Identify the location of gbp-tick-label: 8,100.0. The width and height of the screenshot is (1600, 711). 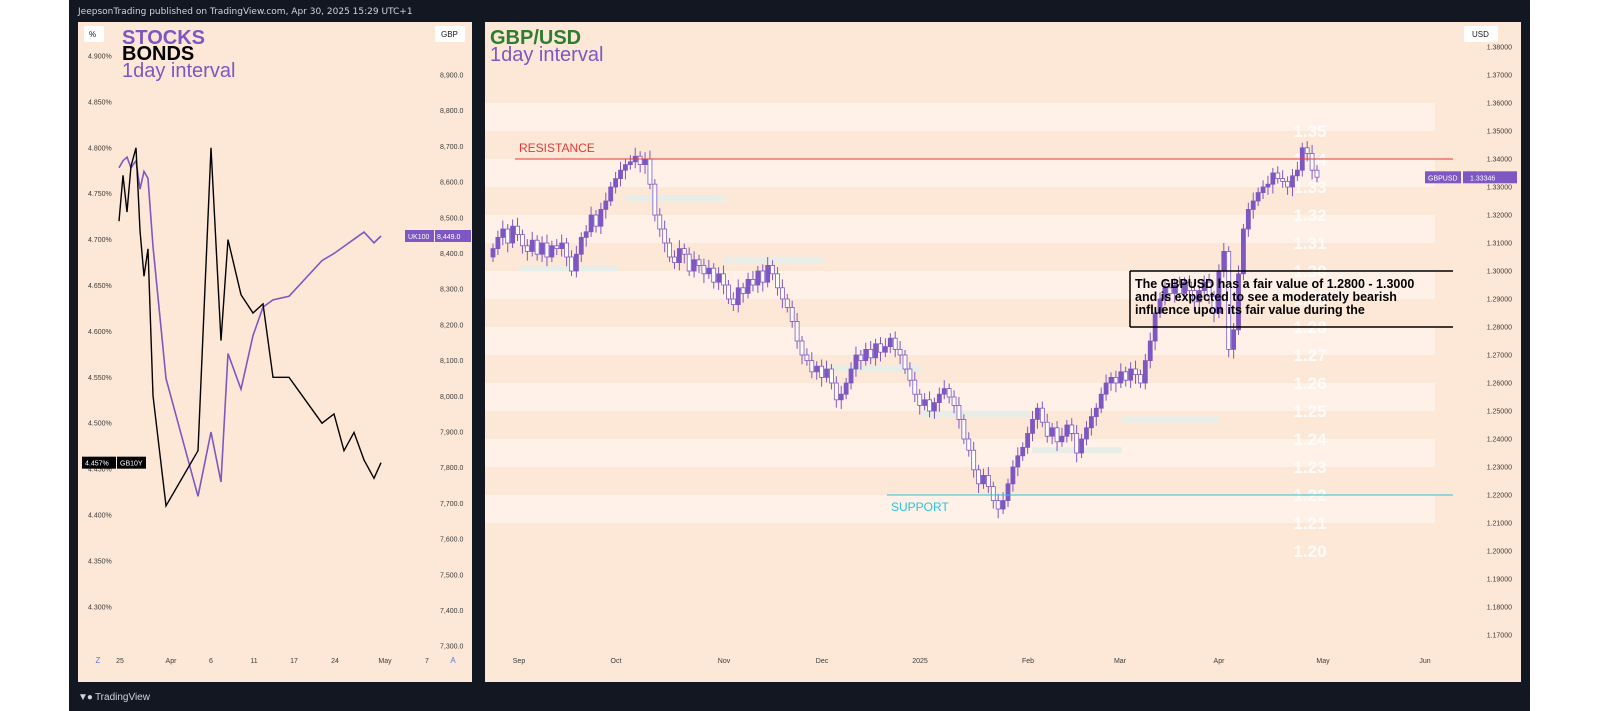
(451, 361).